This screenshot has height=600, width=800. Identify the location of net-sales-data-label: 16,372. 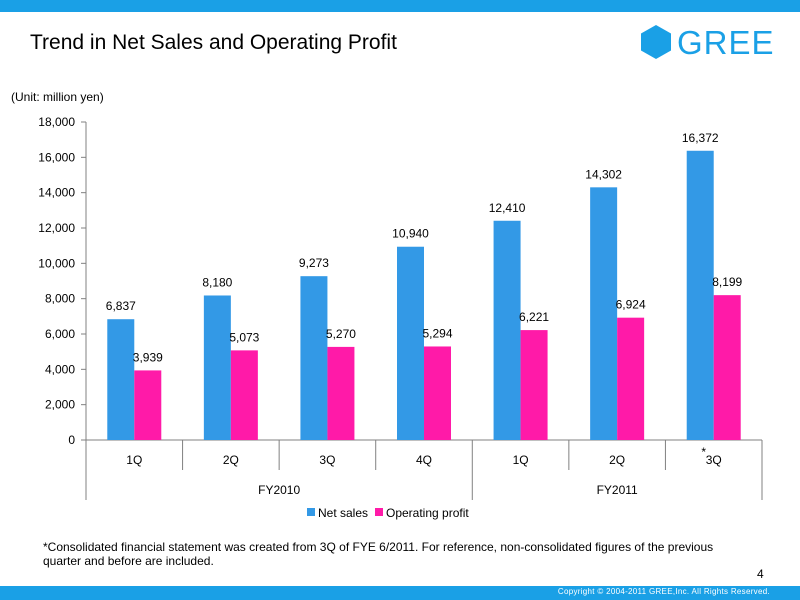
(700, 138).